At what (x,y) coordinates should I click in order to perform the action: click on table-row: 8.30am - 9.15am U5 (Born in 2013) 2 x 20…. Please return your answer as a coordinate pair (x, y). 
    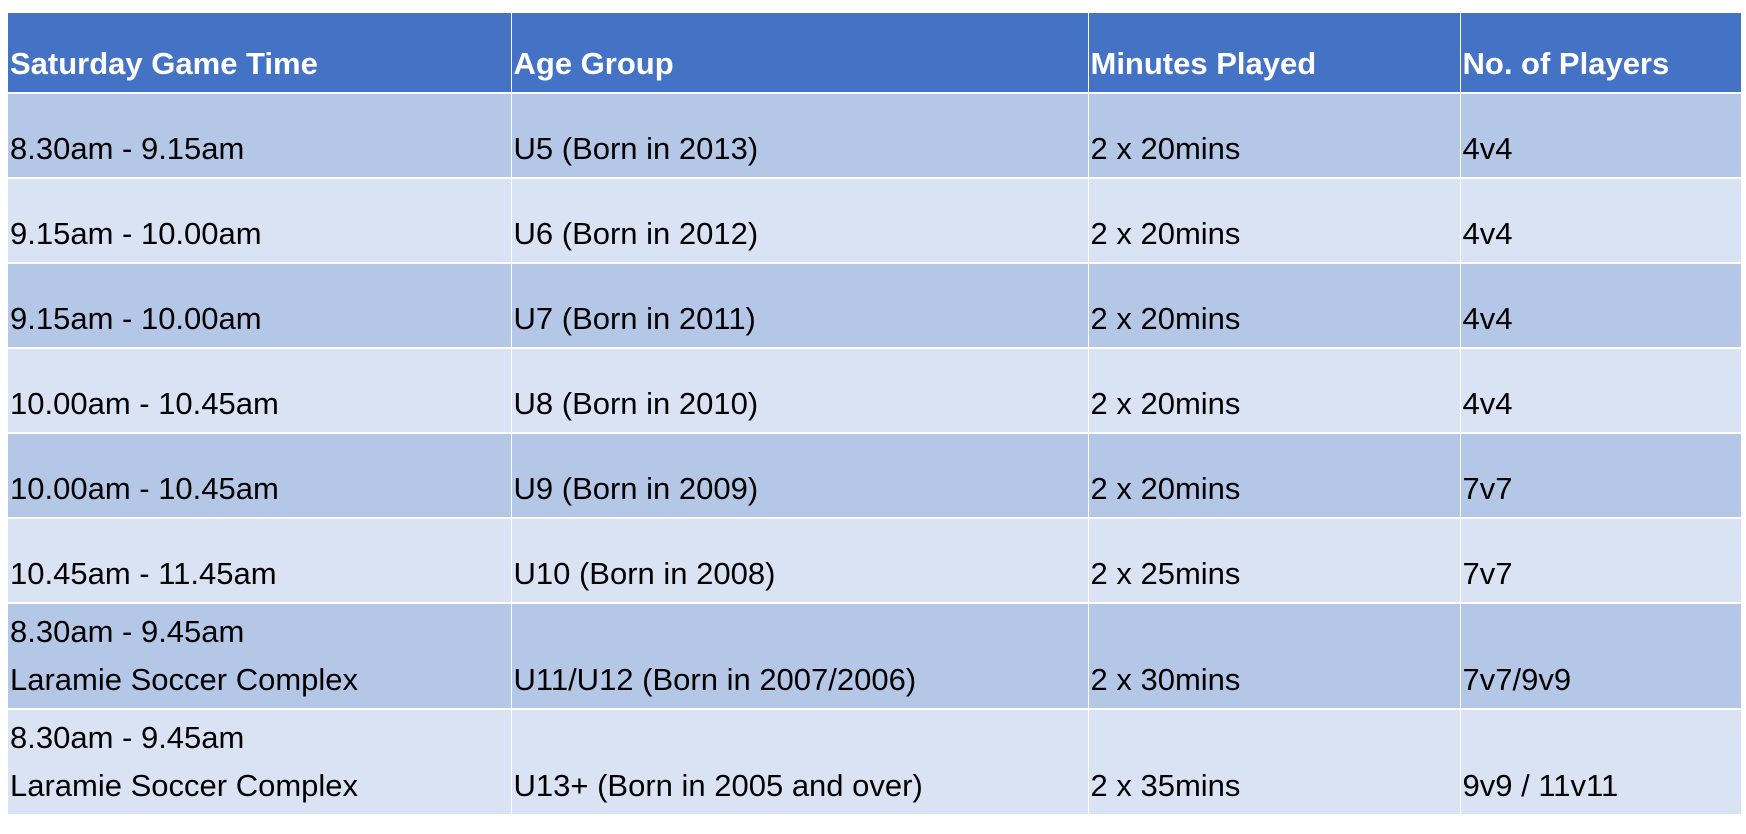
    Looking at the image, I should click on (874, 136).